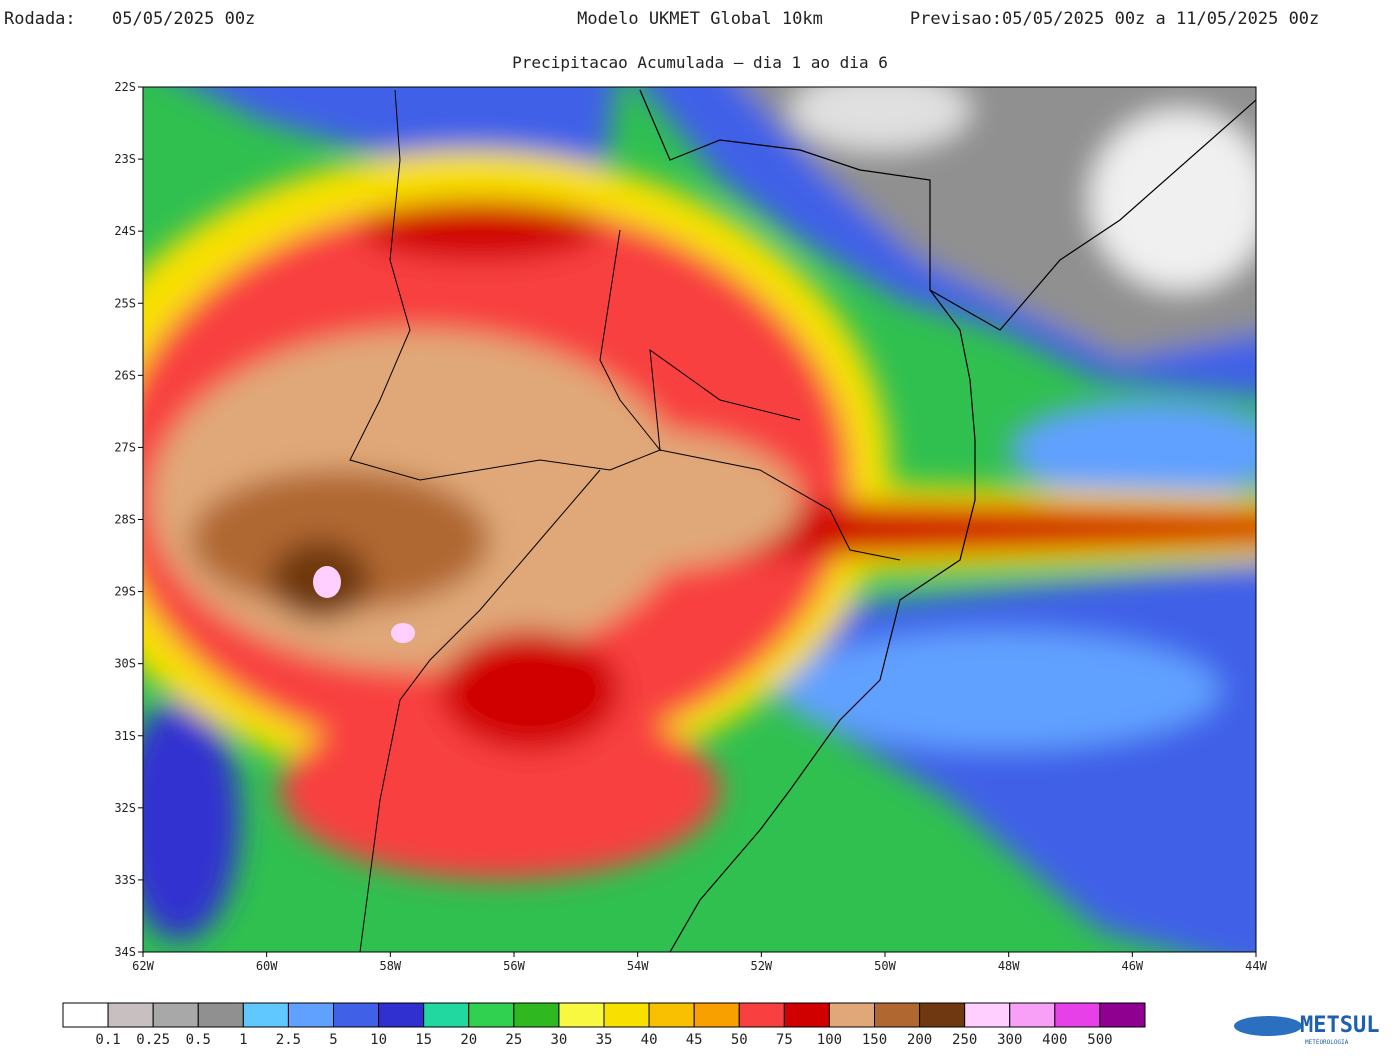 This screenshot has width=1400, height=1056. What do you see at coordinates (1339, 1025) in the screenshot?
I see `logo-name: METSUL` at bounding box center [1339, 1025].